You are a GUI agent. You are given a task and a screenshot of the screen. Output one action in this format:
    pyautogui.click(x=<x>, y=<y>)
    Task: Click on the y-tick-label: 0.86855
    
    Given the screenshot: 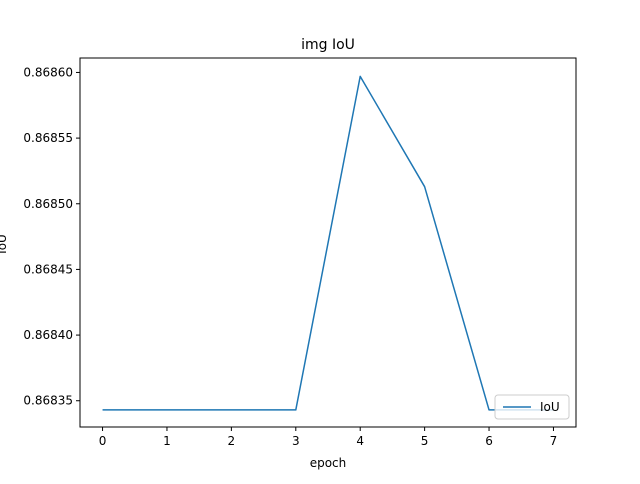 What is the action you would take?
    pyautogui.click(x=48, y=138)
    